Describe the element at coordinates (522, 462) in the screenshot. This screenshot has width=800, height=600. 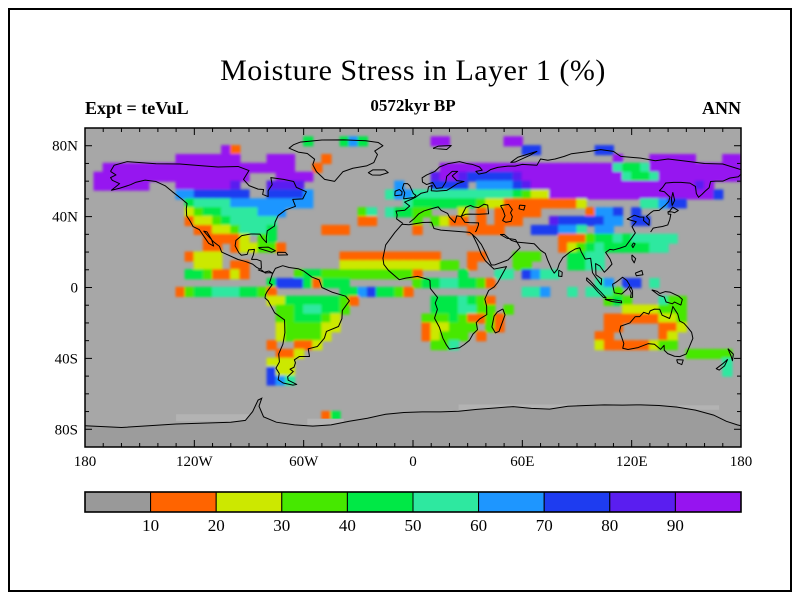
I see `x-axis-label: 60E` at that location.